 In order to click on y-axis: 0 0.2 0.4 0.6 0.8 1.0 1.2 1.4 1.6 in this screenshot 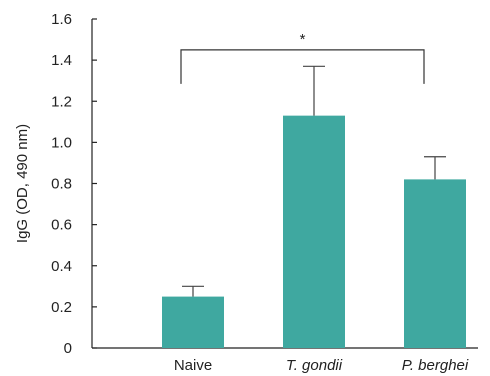, I will do `click(74, 184)`.